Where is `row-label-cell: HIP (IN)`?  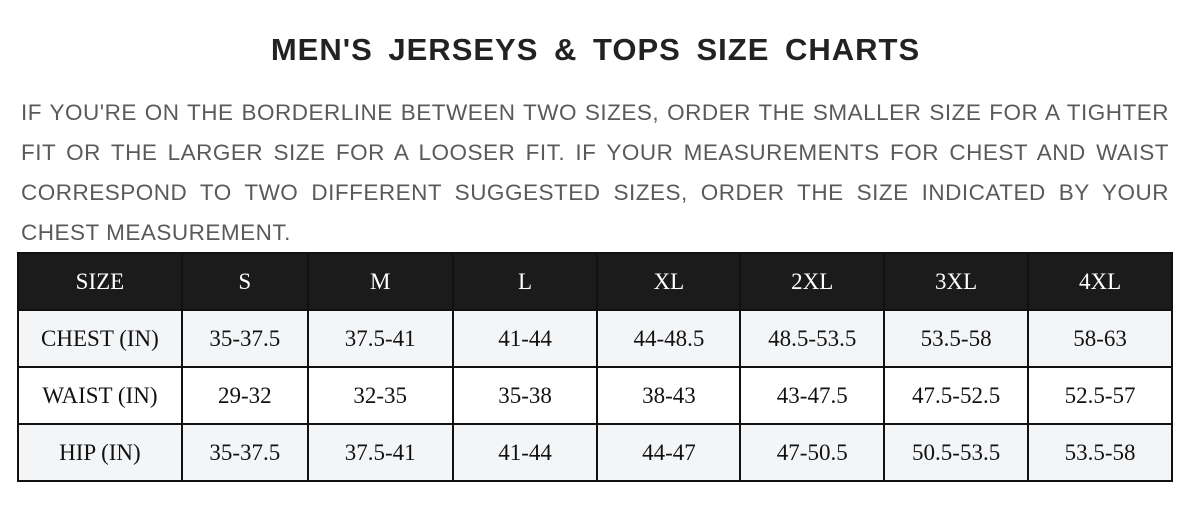 row-label-cell: HIP (IN) is located at coordinates (100, 452).